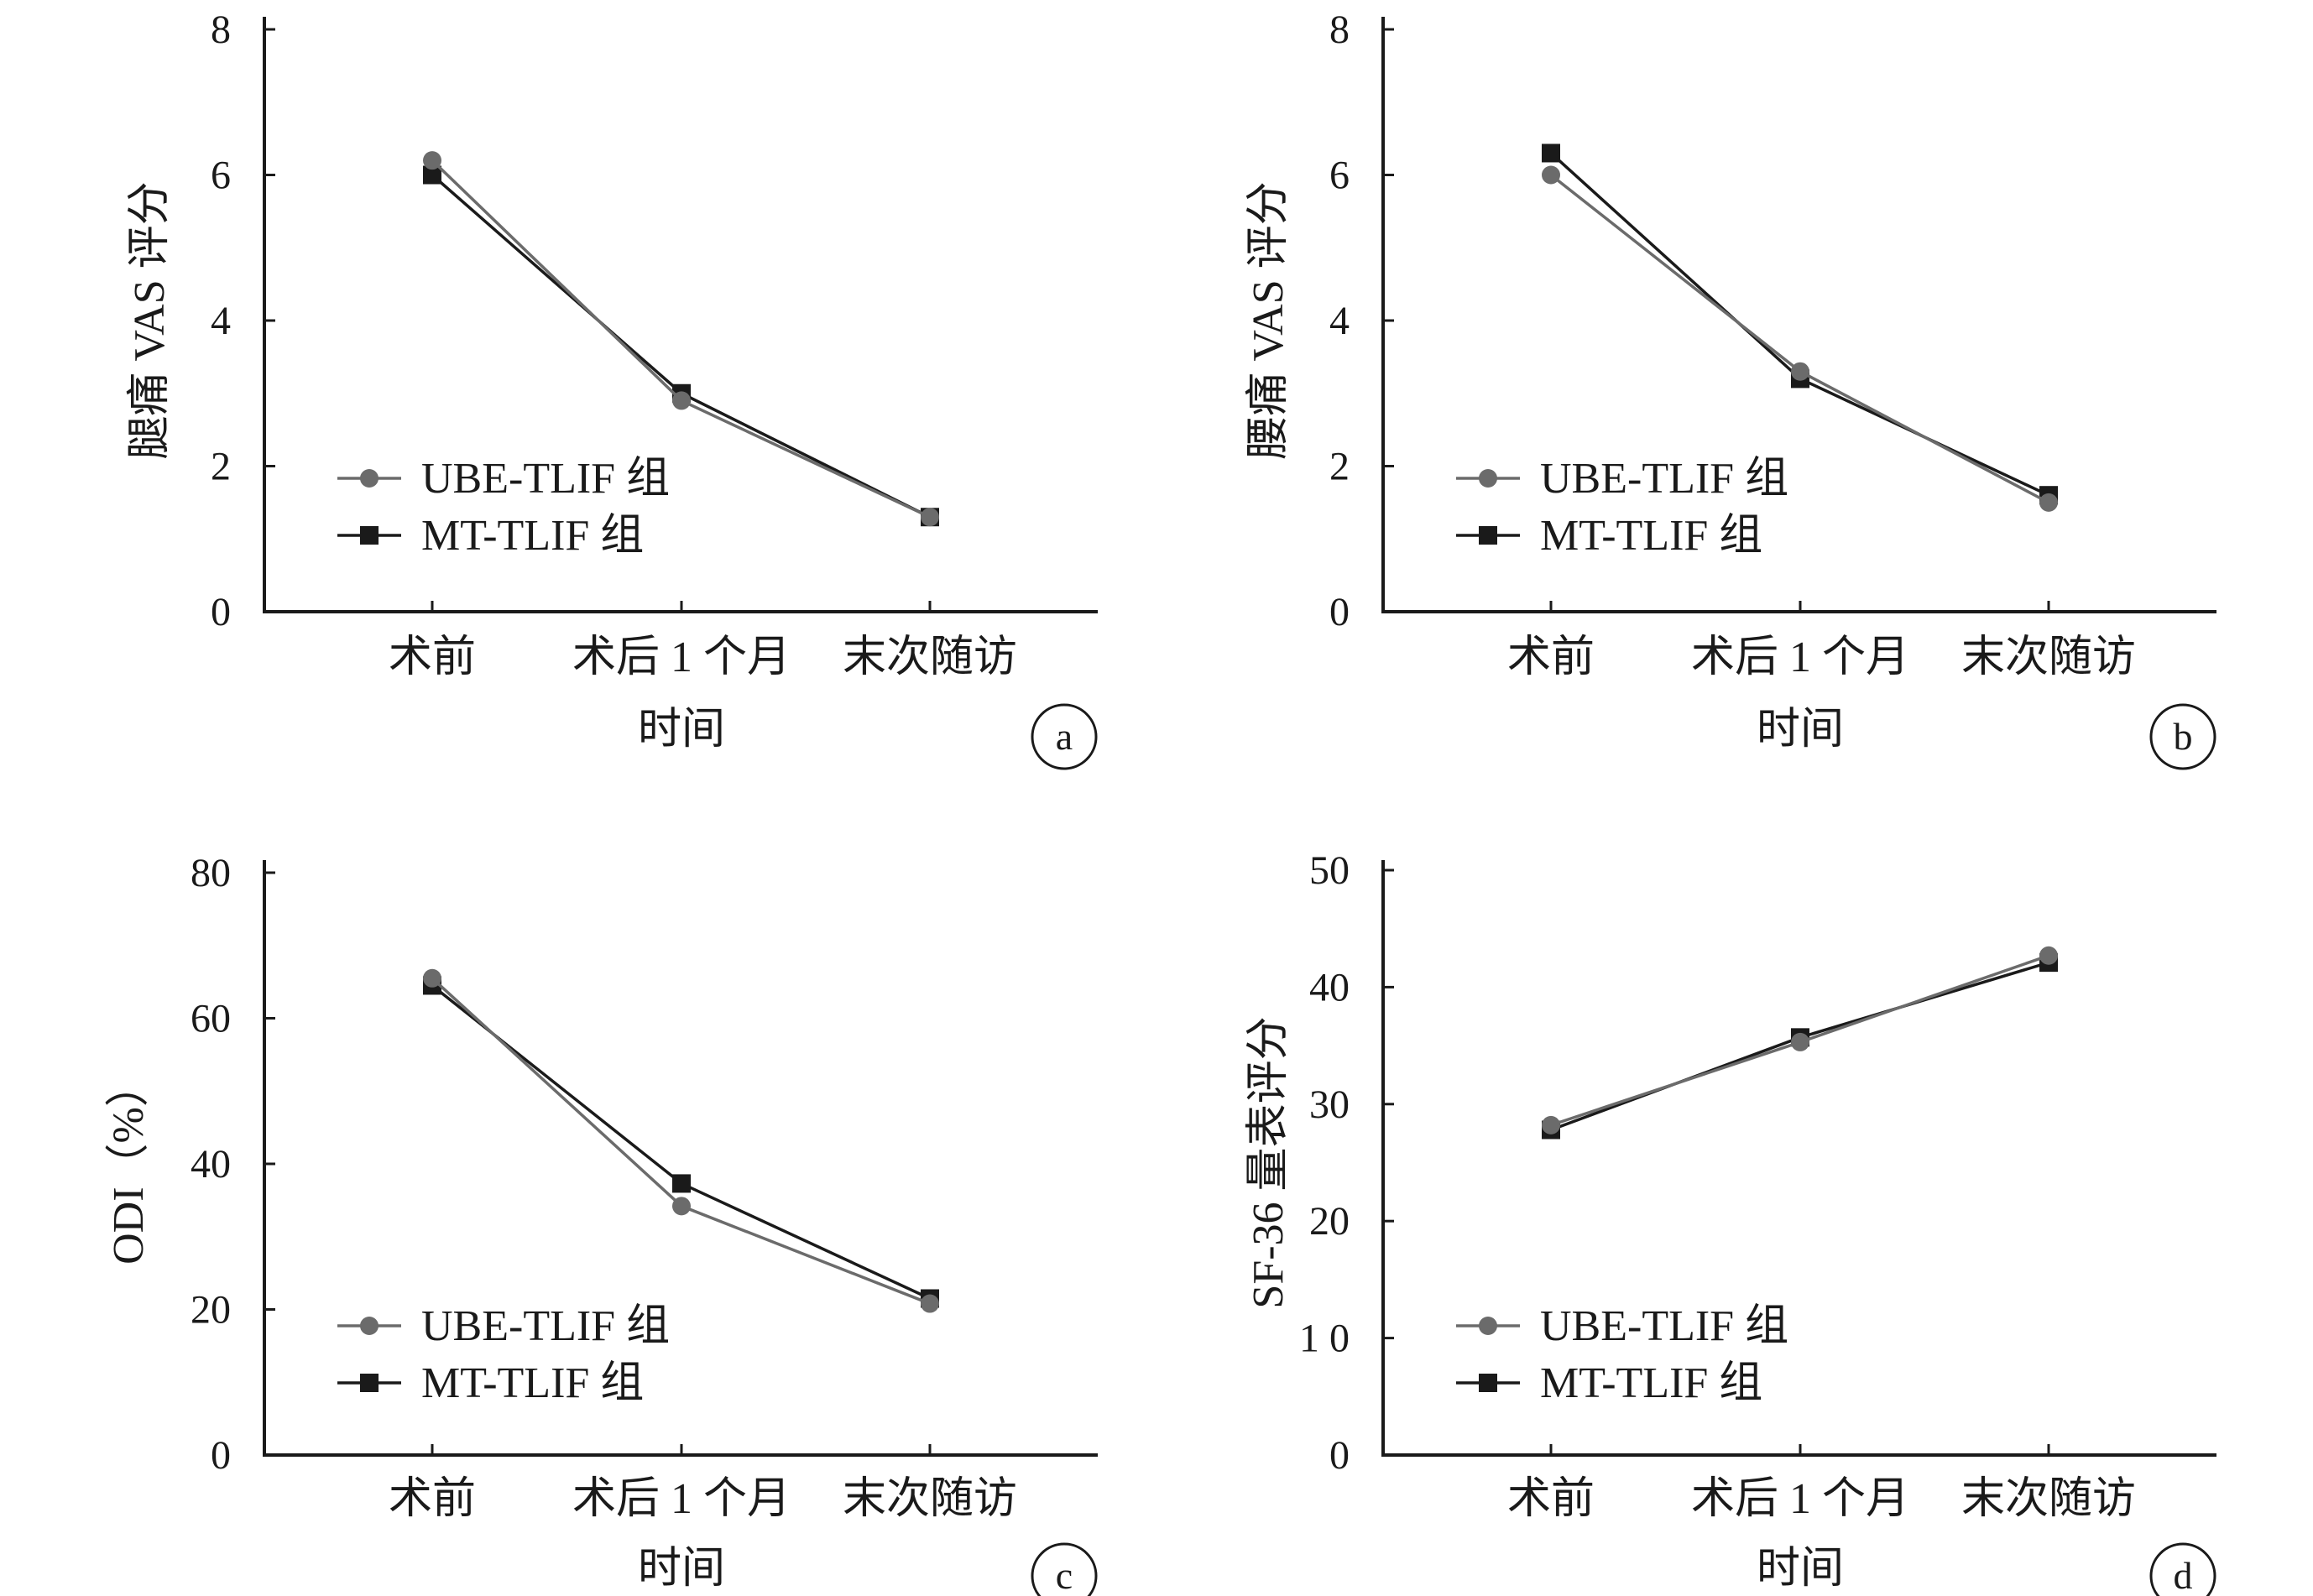  I want to click on panel-letter: a, so click(1064, 736).